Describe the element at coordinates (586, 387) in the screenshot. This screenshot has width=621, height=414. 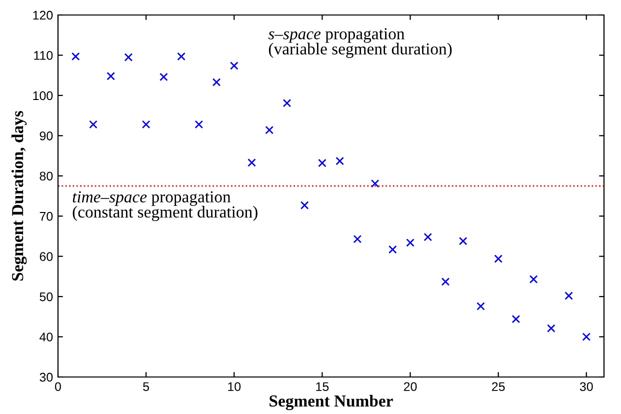
I see `x-tick-label: 30` at that location.